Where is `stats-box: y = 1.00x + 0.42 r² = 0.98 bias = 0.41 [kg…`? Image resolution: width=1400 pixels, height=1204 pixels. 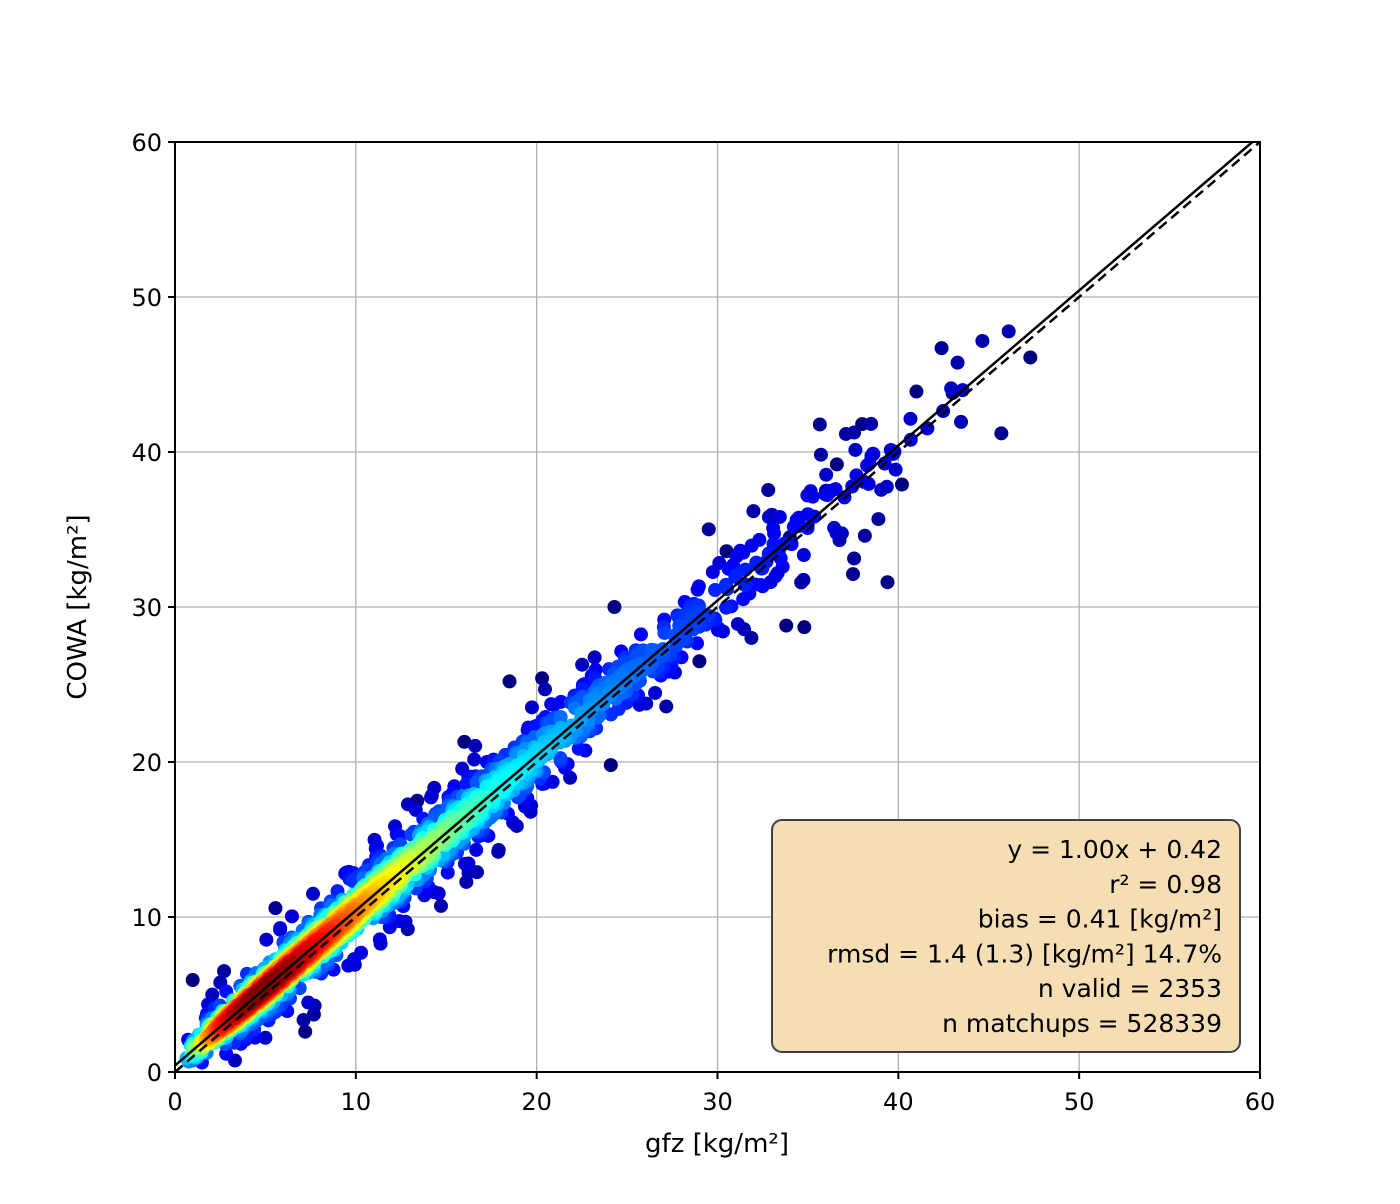
stats-box: y = 1.00x + 0.42 r² = 0.98 bias = 0.41 [kg… is located at coordinates (1006, 936).